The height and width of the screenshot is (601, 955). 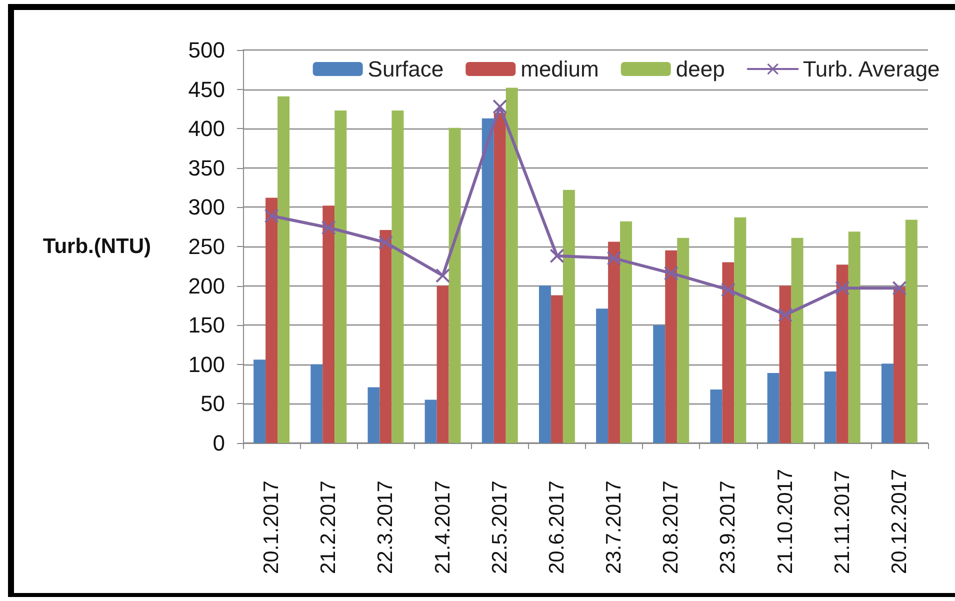 I want to click on x-tick-label: 22.3.2017, so click(x=386, y=527).